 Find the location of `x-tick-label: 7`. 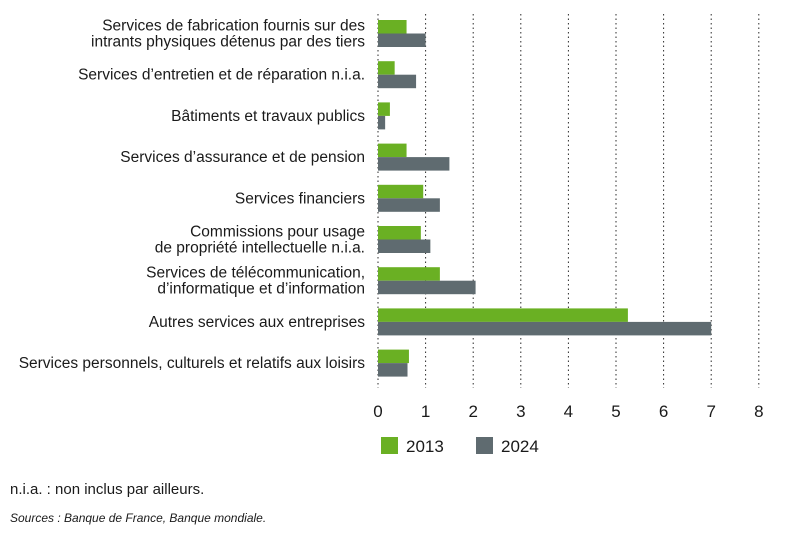

x-tick-label: 7 is located at coordinates (710, 411).